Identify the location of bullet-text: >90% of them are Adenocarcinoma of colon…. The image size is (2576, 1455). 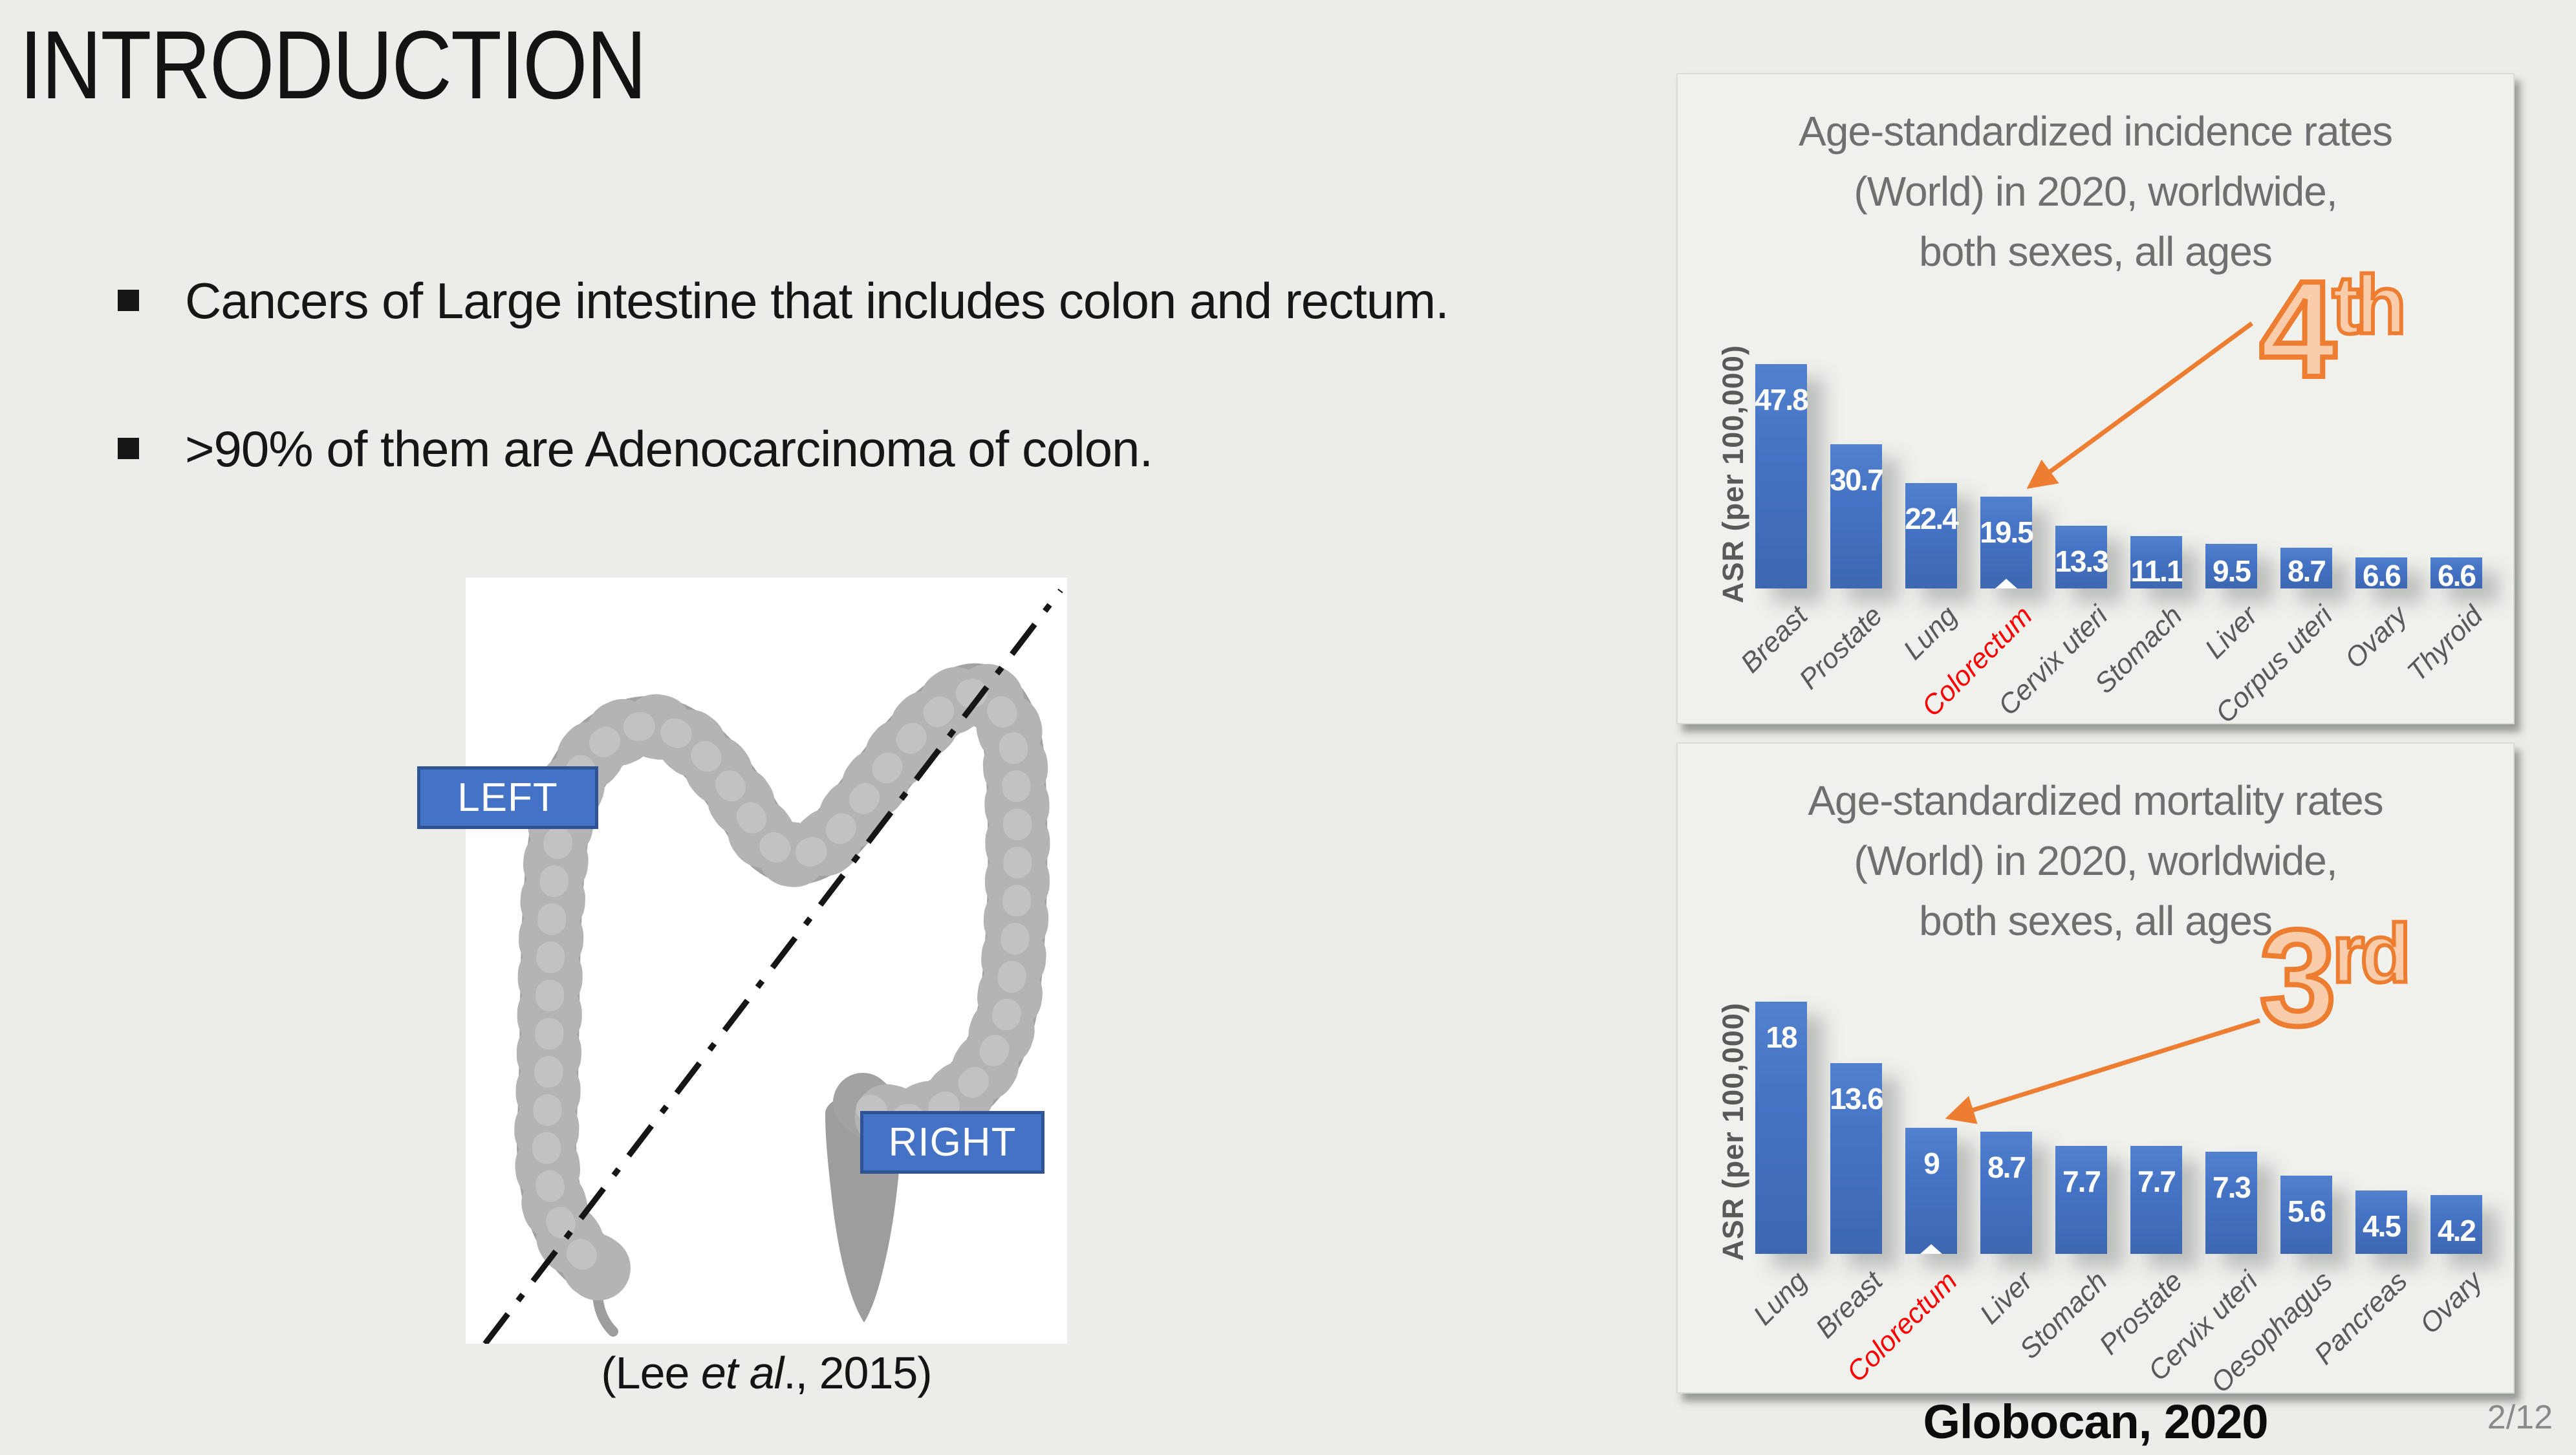
(669, 449).